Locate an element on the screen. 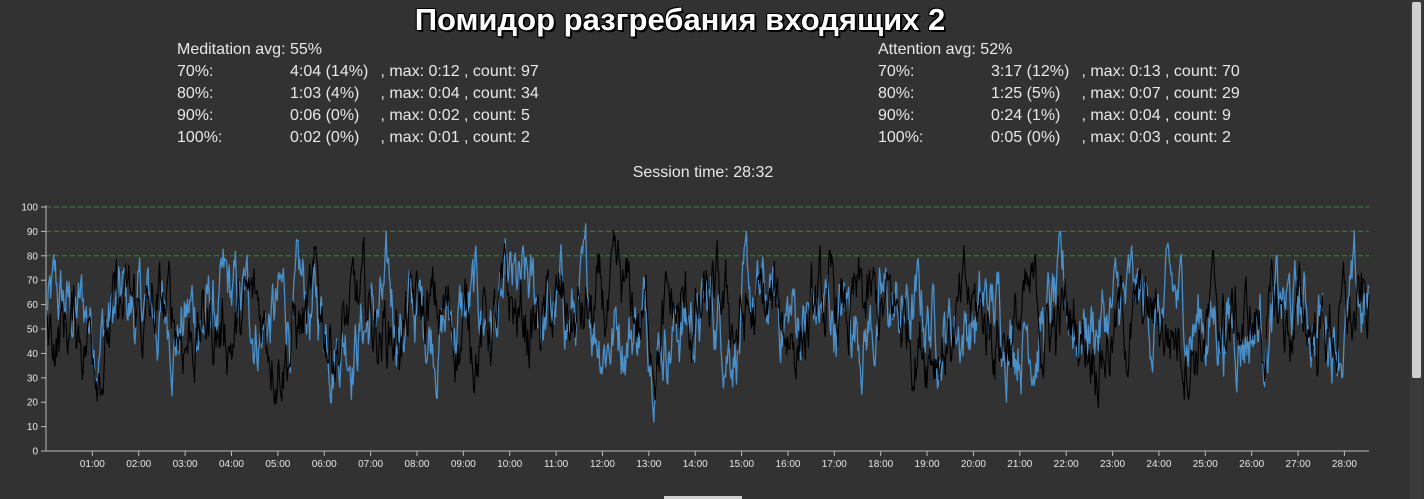 Image resolution: width=1424 pixels, height=499 pixels. x-tick-label: 13:00 is located at coordinates (648, 464).